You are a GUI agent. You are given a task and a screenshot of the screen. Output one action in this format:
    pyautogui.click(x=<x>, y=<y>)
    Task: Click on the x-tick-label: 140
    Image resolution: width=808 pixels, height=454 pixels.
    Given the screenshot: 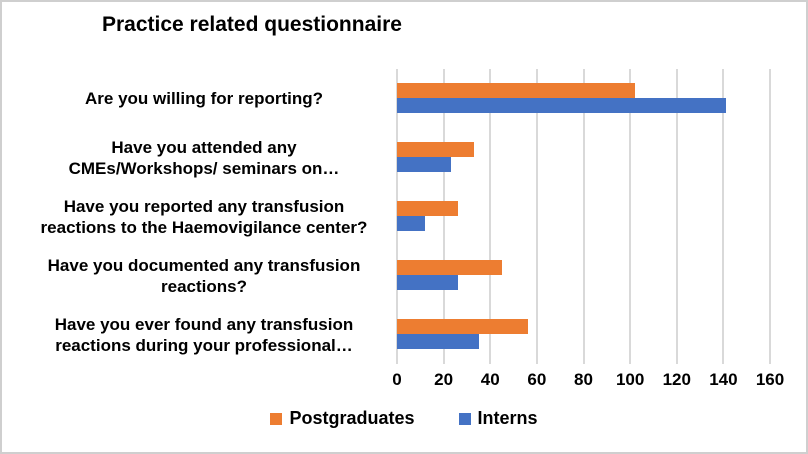 What is the action you would take?
    pyautogui.click(x=723, y=379)
    